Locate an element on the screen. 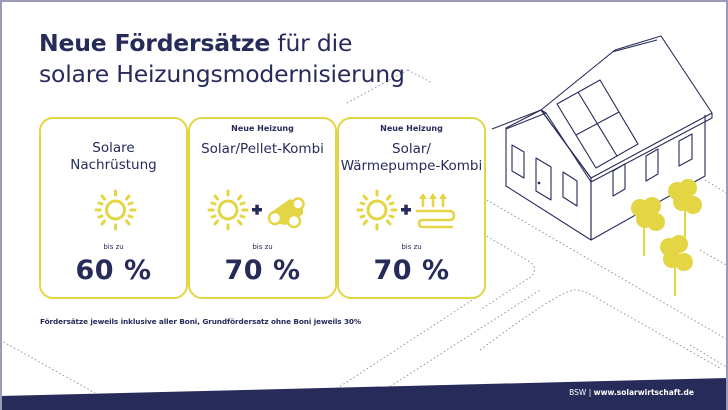 Image resolution: width=728 pixels, height=410 pixels. card-solar-retrofit: Solare Nachrüstung bis zu 60 % is located at coordinates (113, 208).